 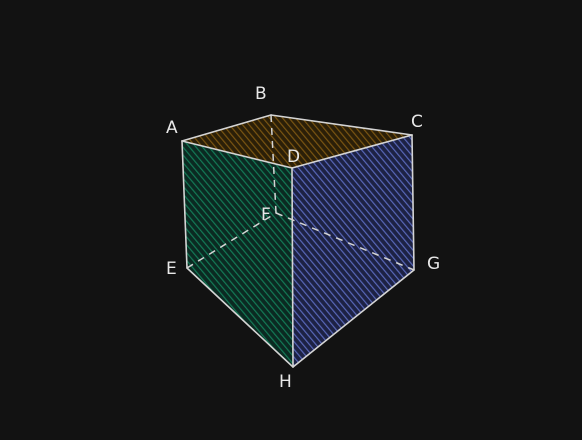 What do you see at coordinates (413, 202) in the screenshot?
I see `edge-cg` at bounding box center [413, 202].